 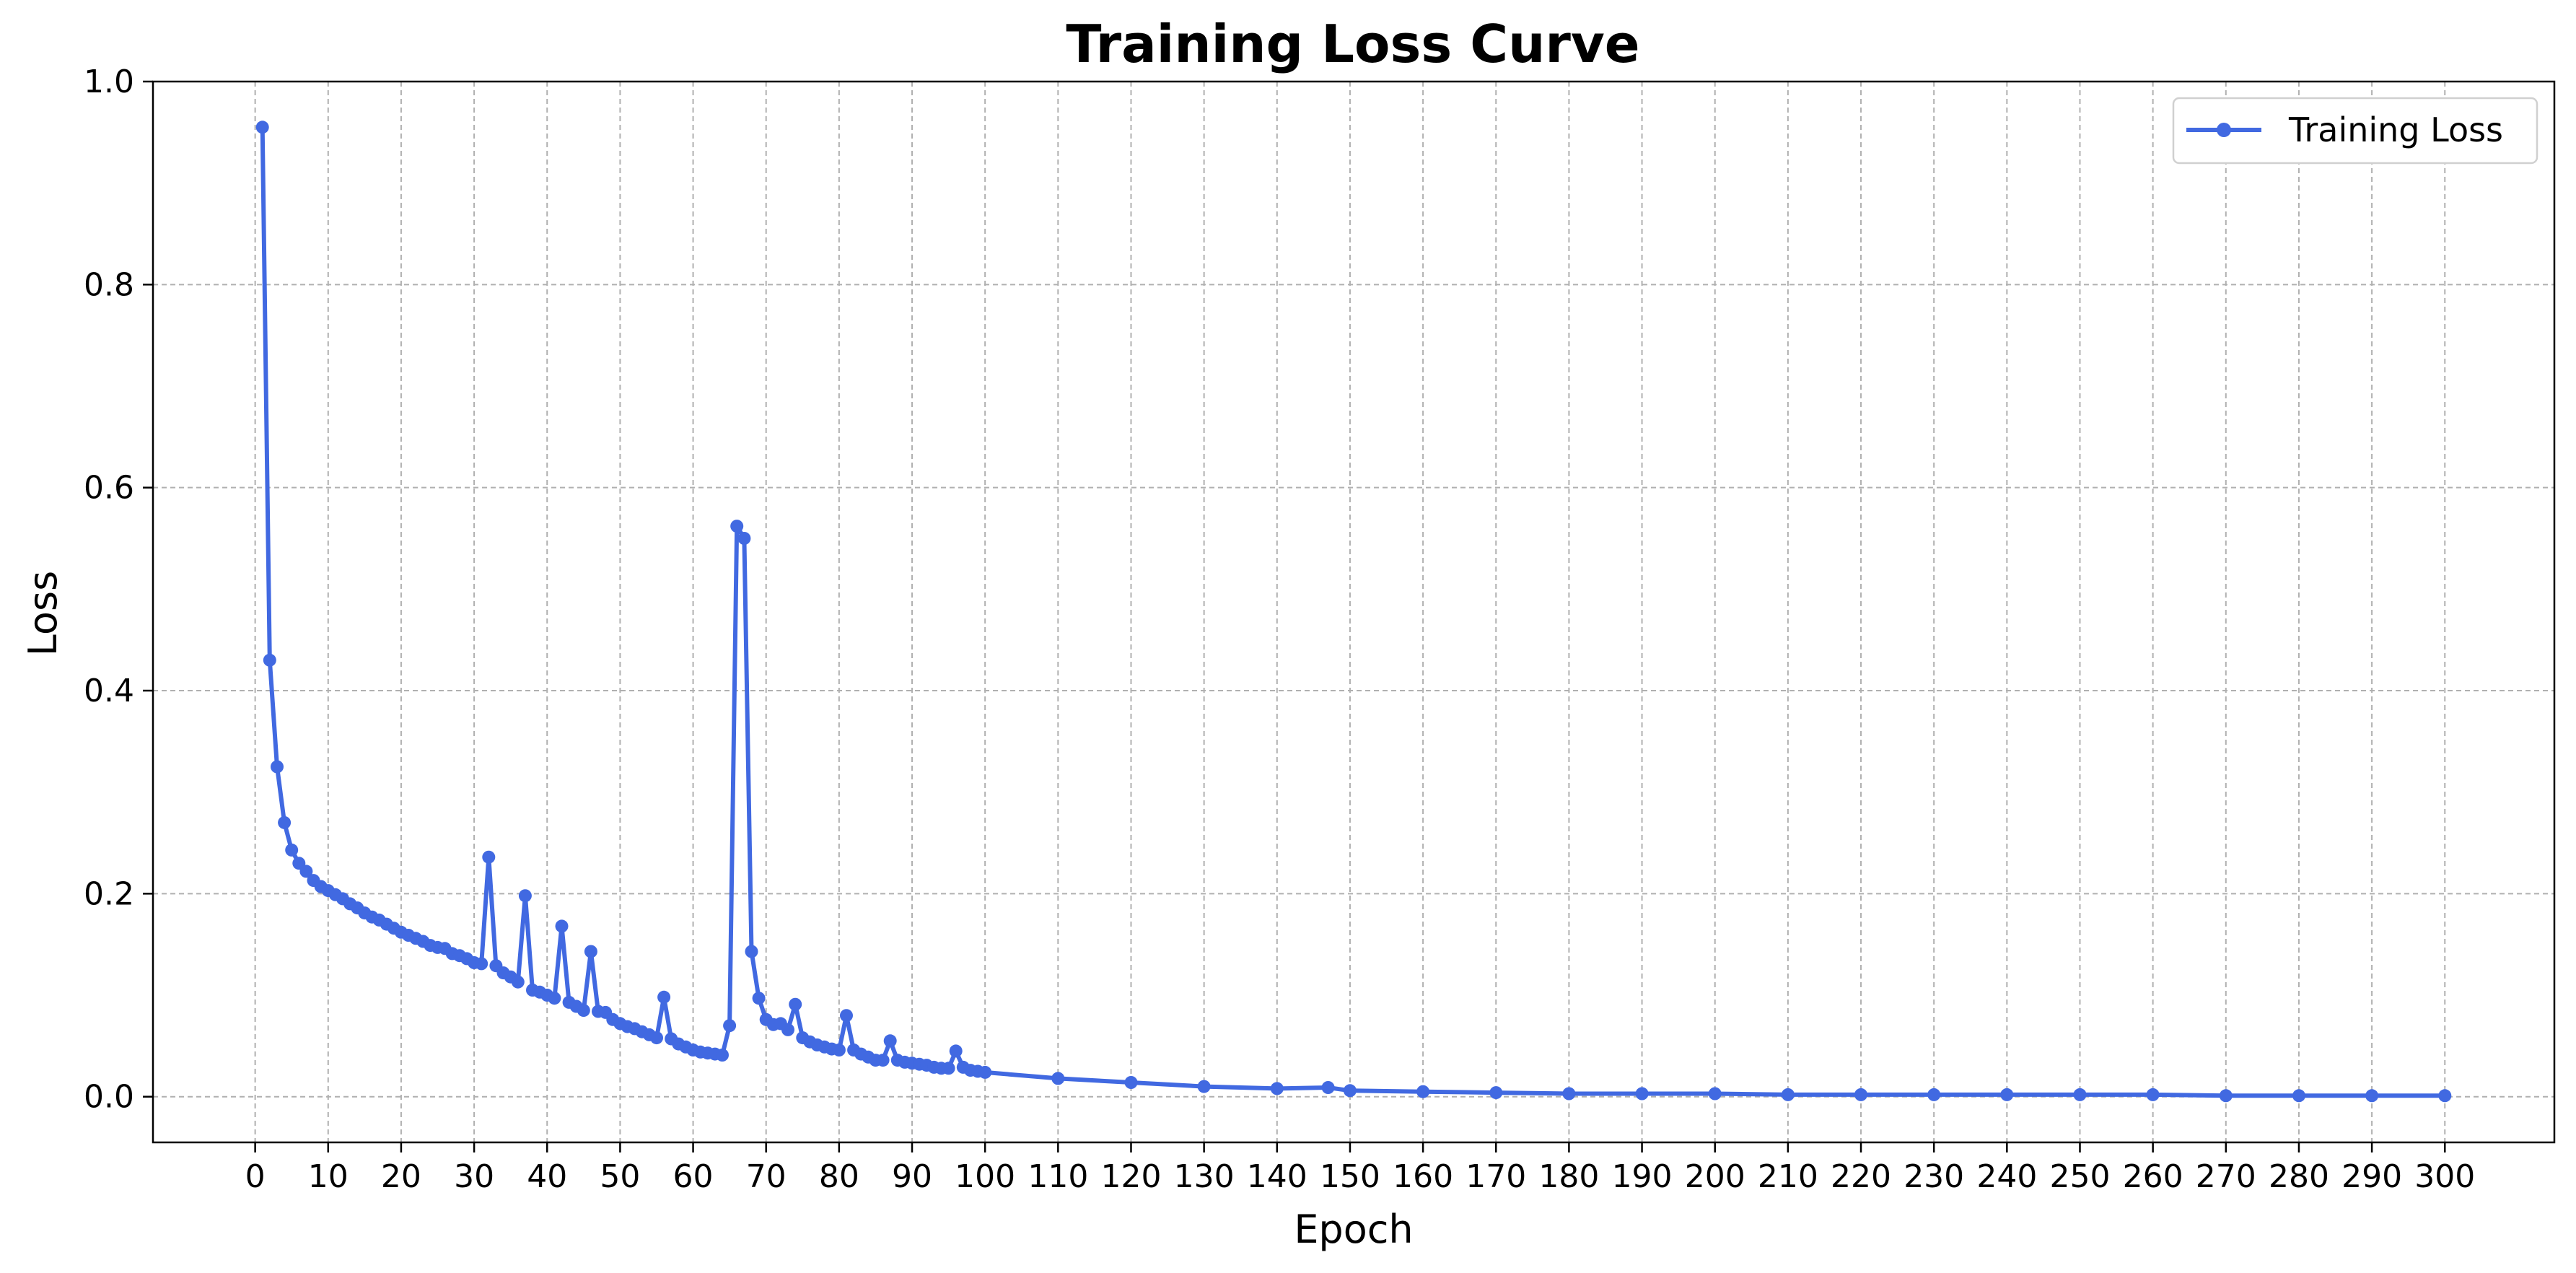 I want to click on y-tick-label: 0.2, so click(x=109, y=893).